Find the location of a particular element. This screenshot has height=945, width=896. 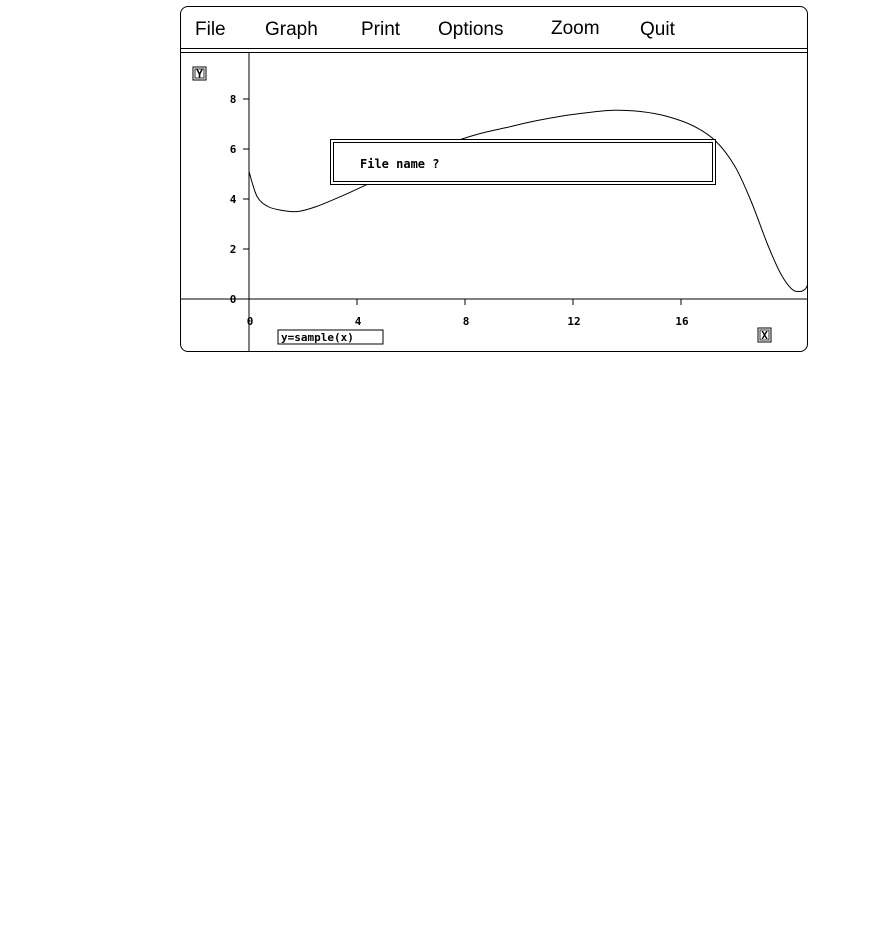

menu-bar: File Graph Print Options Zoom Quit is located at coordinates (494, 29).